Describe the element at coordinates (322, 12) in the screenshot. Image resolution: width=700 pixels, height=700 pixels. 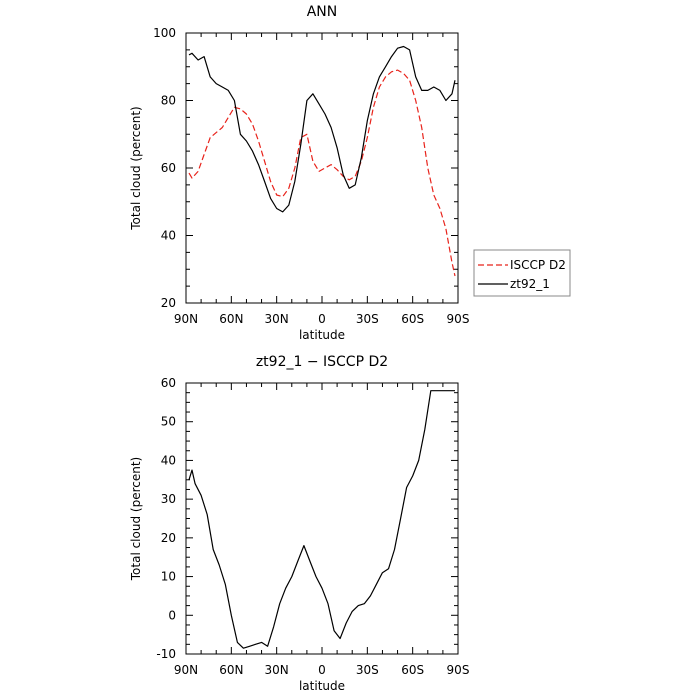
I see `chart-title: ANN` at that location.